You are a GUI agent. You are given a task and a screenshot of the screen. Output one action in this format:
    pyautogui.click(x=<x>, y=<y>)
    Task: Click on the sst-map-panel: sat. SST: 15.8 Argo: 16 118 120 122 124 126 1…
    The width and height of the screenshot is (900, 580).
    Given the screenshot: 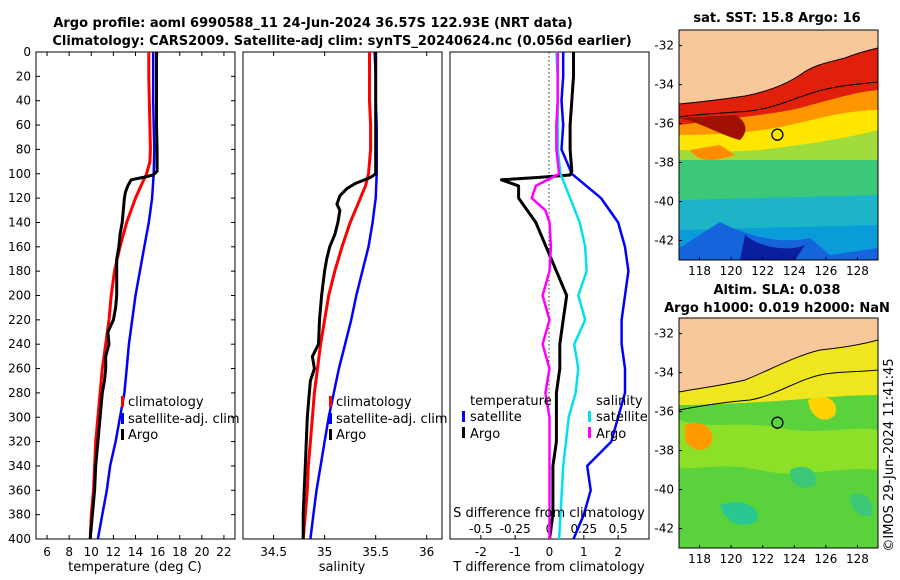 What is the action you would take?
    pyautogui.click(x=766, y=144)
    